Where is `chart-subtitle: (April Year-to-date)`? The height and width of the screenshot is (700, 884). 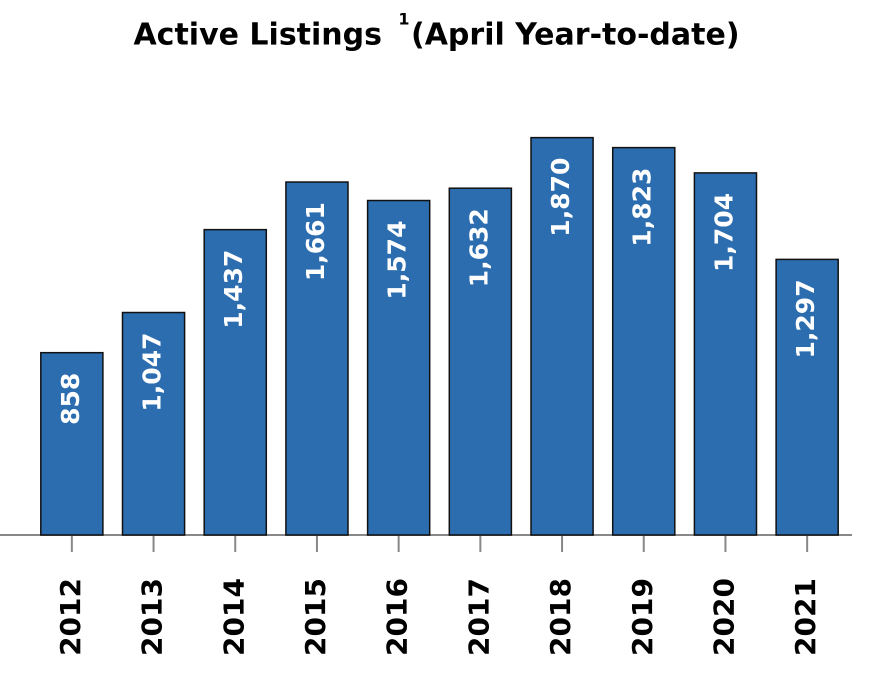 chart-subtitle: (April Year-to-date) is located at coordinates (575, 35).